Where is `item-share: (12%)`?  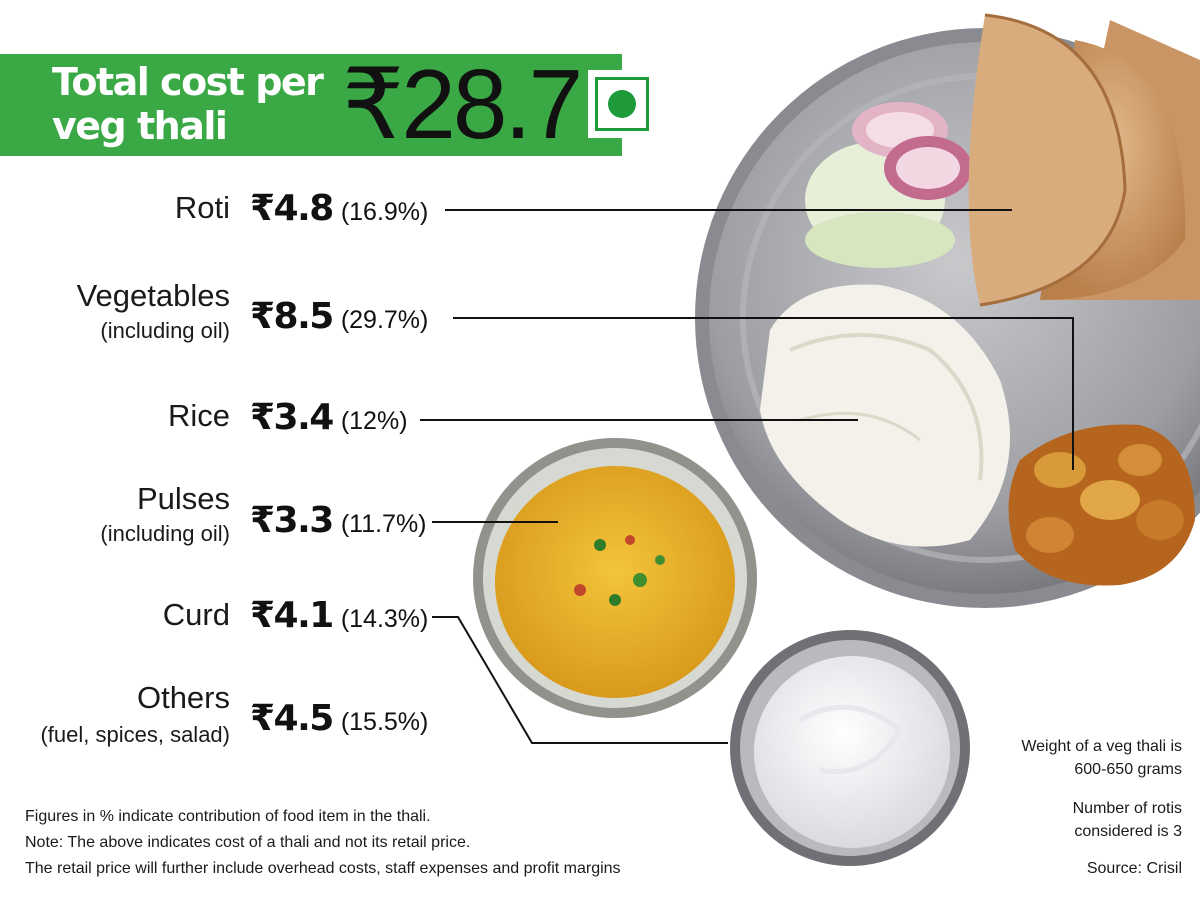 item-share: (12%) is located at coordinates (374, 421).